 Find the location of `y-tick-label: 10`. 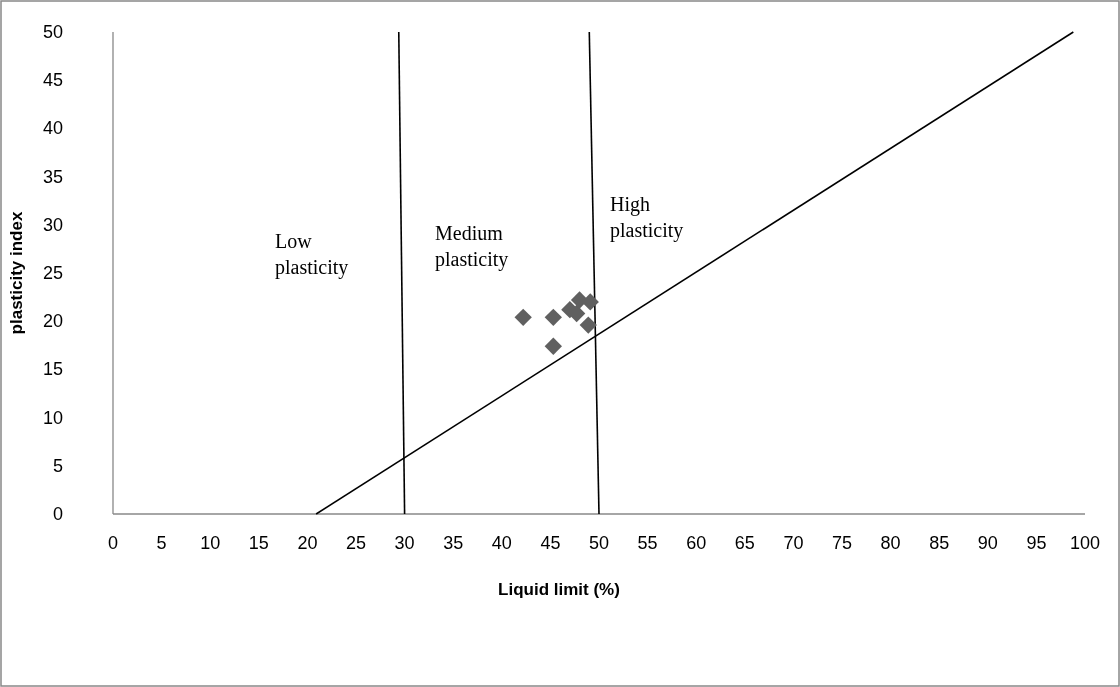

y-tick-label: 10 is located at coordinates (52, 417).